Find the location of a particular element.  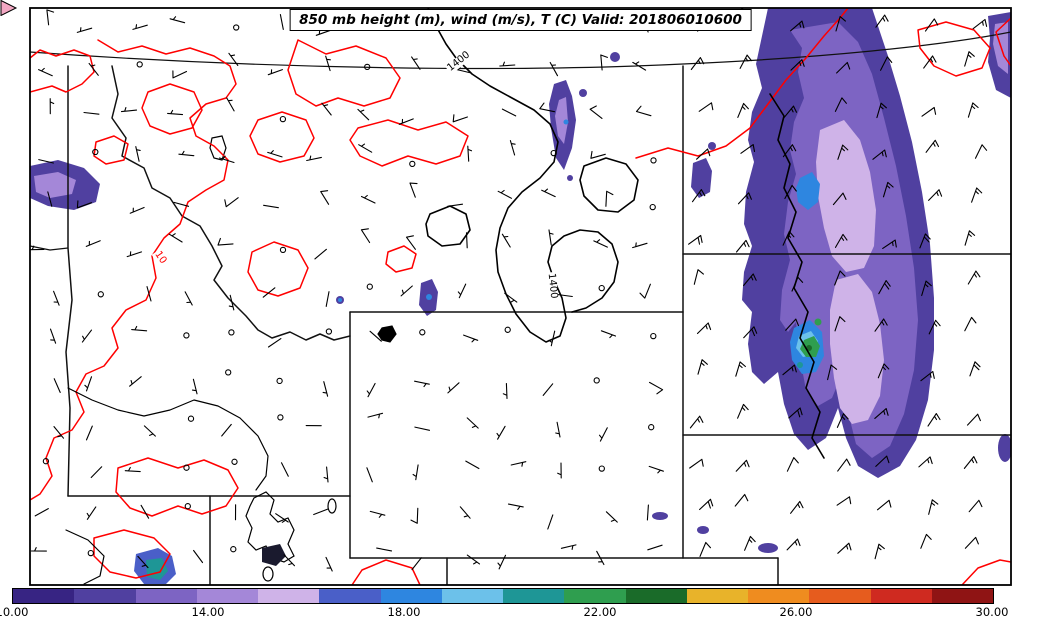

great-salt-lake is located at coordinates (270, 527).